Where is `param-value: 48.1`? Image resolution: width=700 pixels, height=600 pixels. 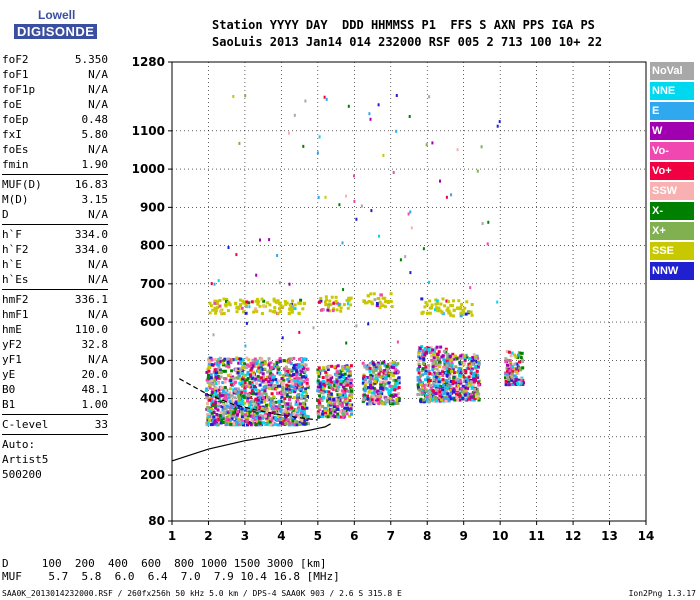
param-value: 48.1 is located at coordinates (95, 389).